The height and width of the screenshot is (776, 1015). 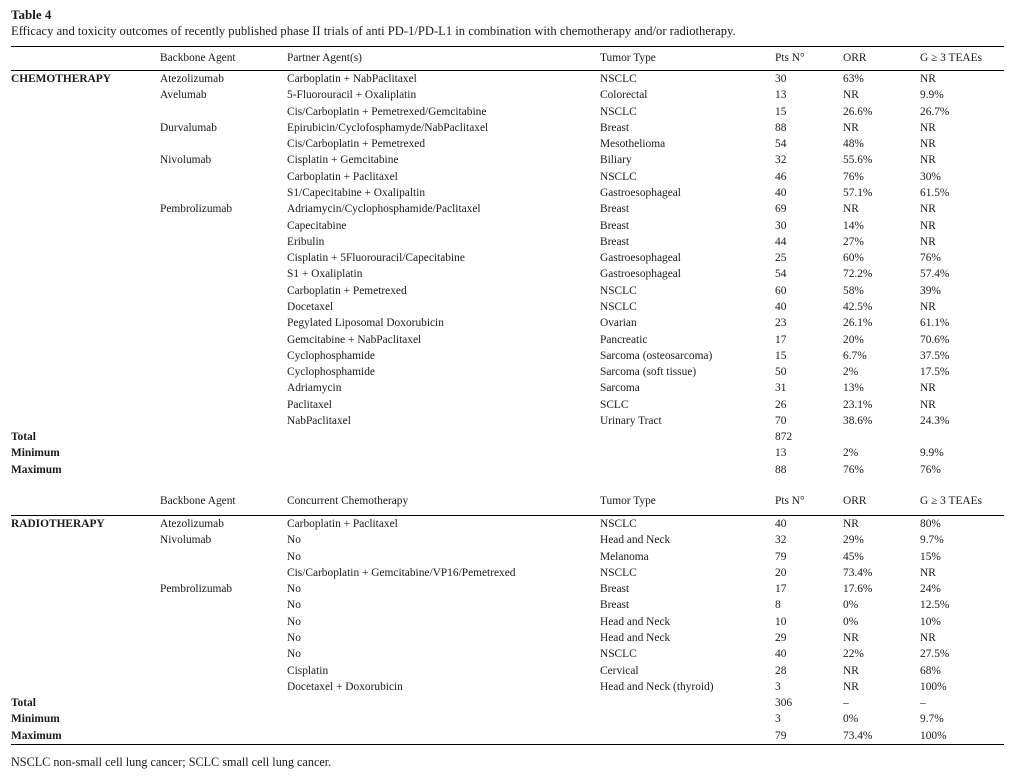 What do you see at coordinates (618, 323) in the screenshot?
I see `table-cell: Ovarian` at bounding box center [618, 323].